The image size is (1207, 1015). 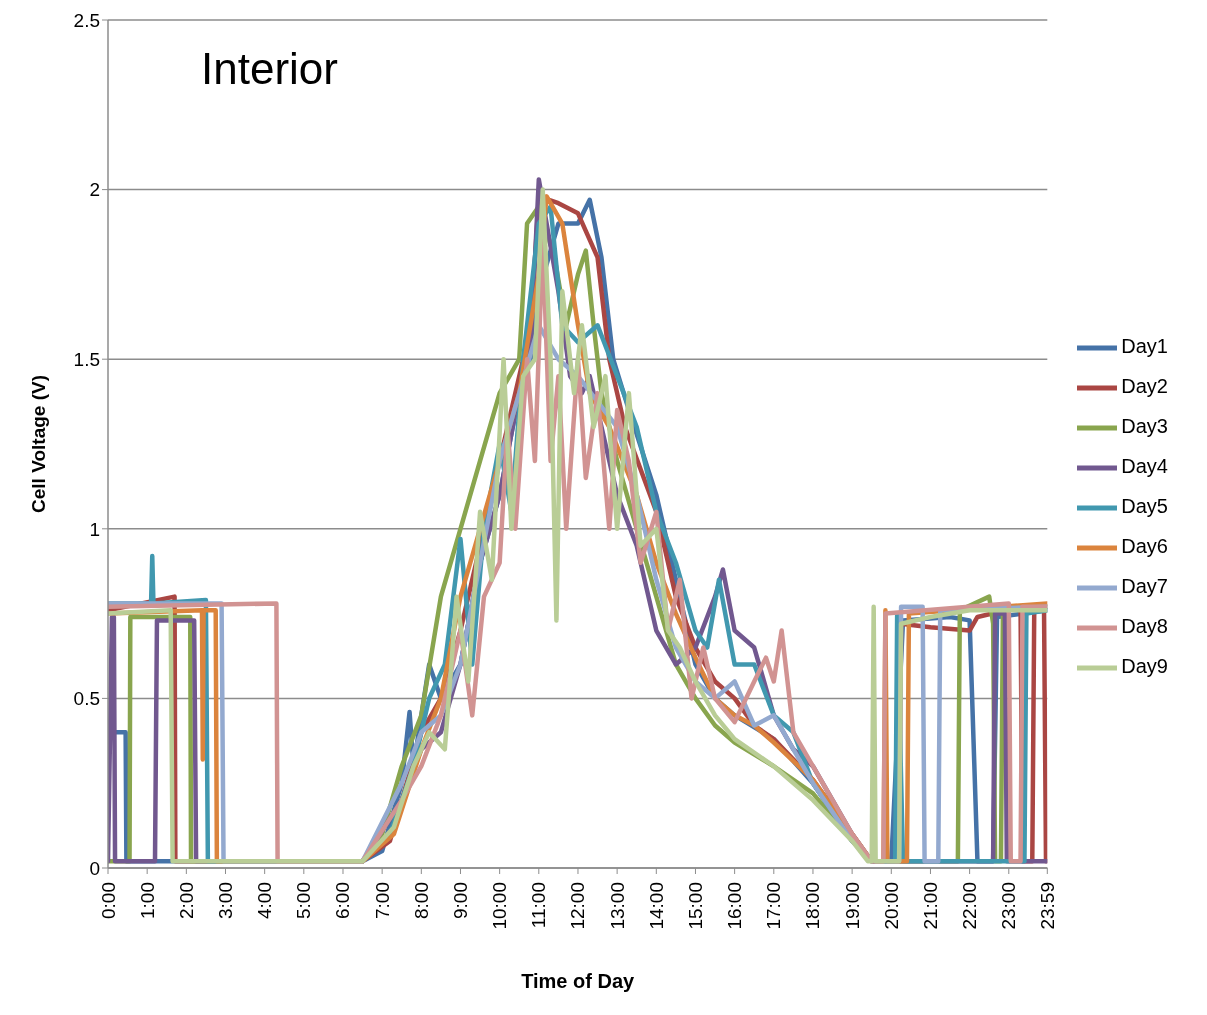 I want to click on x-tick-label: 11:00, so click(x=539, y=905).